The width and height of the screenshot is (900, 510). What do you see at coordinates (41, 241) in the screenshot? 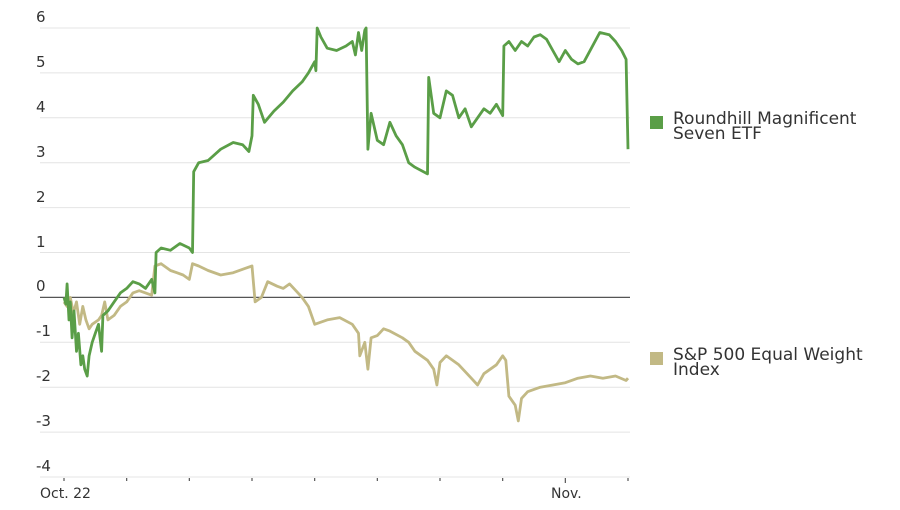
I see `y-tick-label: 1` at bounding box center [41, 241].